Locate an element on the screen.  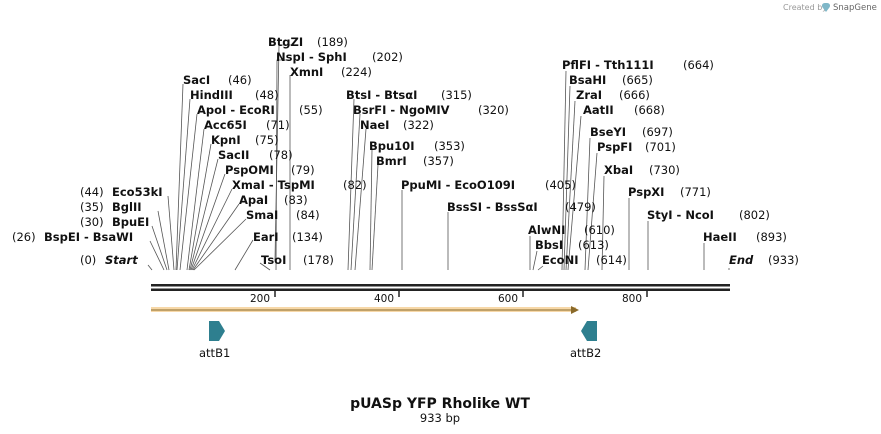
enzyme-position: (613) is located at coordinates (593, 245).